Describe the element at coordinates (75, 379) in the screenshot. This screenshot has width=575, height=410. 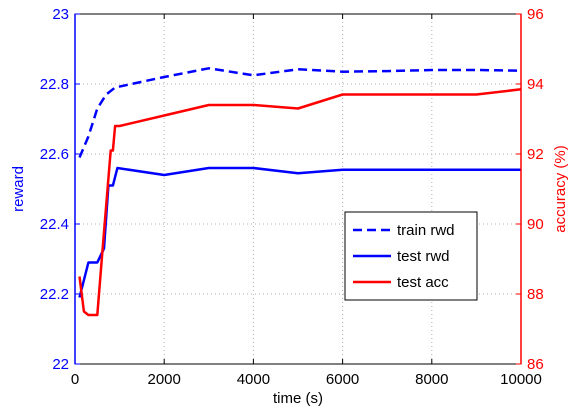
I see `x-tick-label: 0` at that location.